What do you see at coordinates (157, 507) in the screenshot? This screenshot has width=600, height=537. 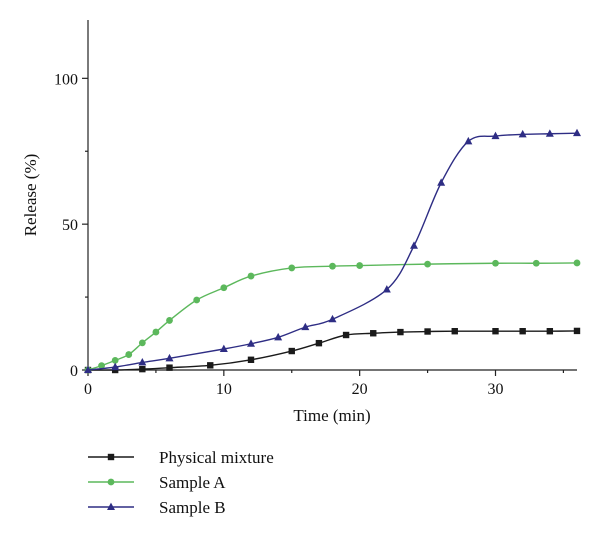 I see `legend-item-sample-b: Sample B` at bounding box center [157, 507].